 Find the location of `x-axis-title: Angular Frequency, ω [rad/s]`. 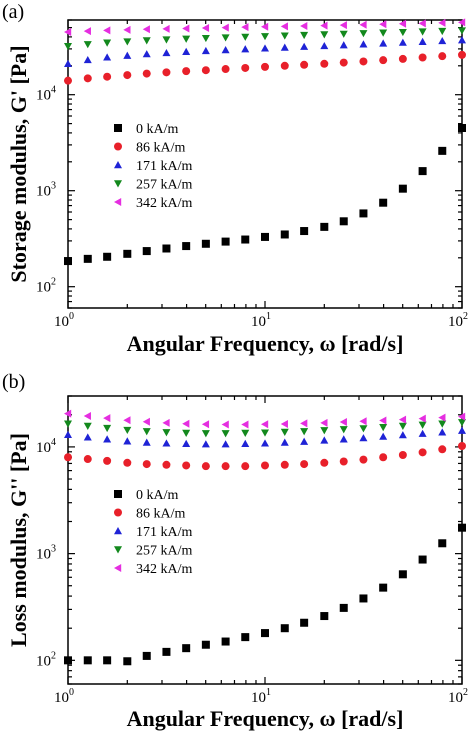

x-axis-title: Angular Frequency, ω [rad/s] is located at coordinates (265, 343).